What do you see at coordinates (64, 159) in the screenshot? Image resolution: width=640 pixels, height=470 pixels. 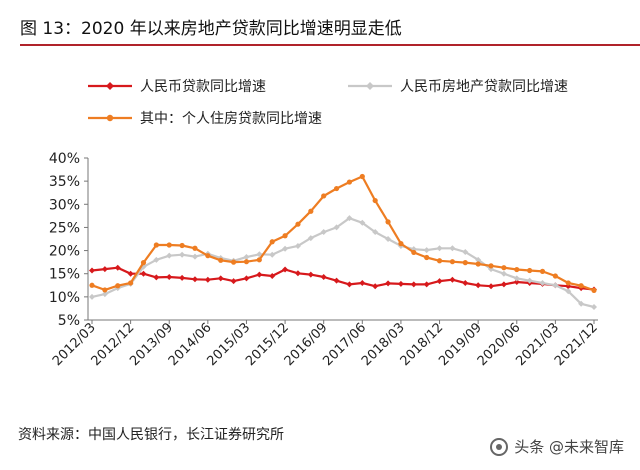 I see `y-tick-label: 40%` at bounding box center [64, 159].